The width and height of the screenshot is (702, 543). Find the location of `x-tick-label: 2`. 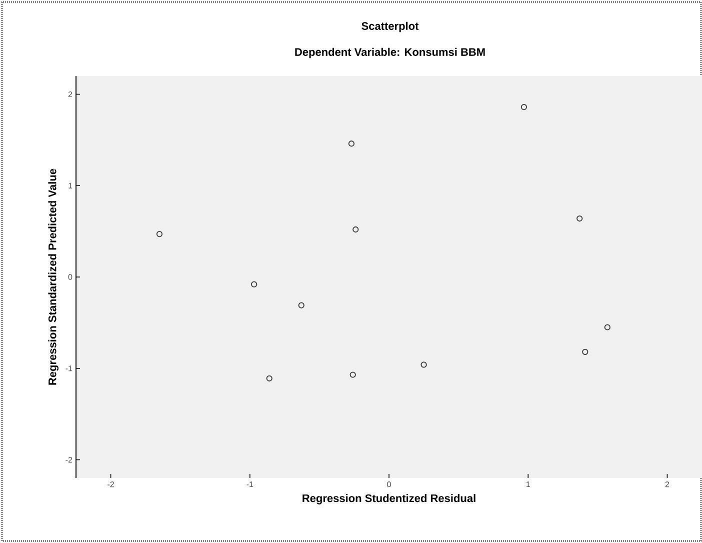

x-tick-label: 2 is located at coordinates (667, 485).